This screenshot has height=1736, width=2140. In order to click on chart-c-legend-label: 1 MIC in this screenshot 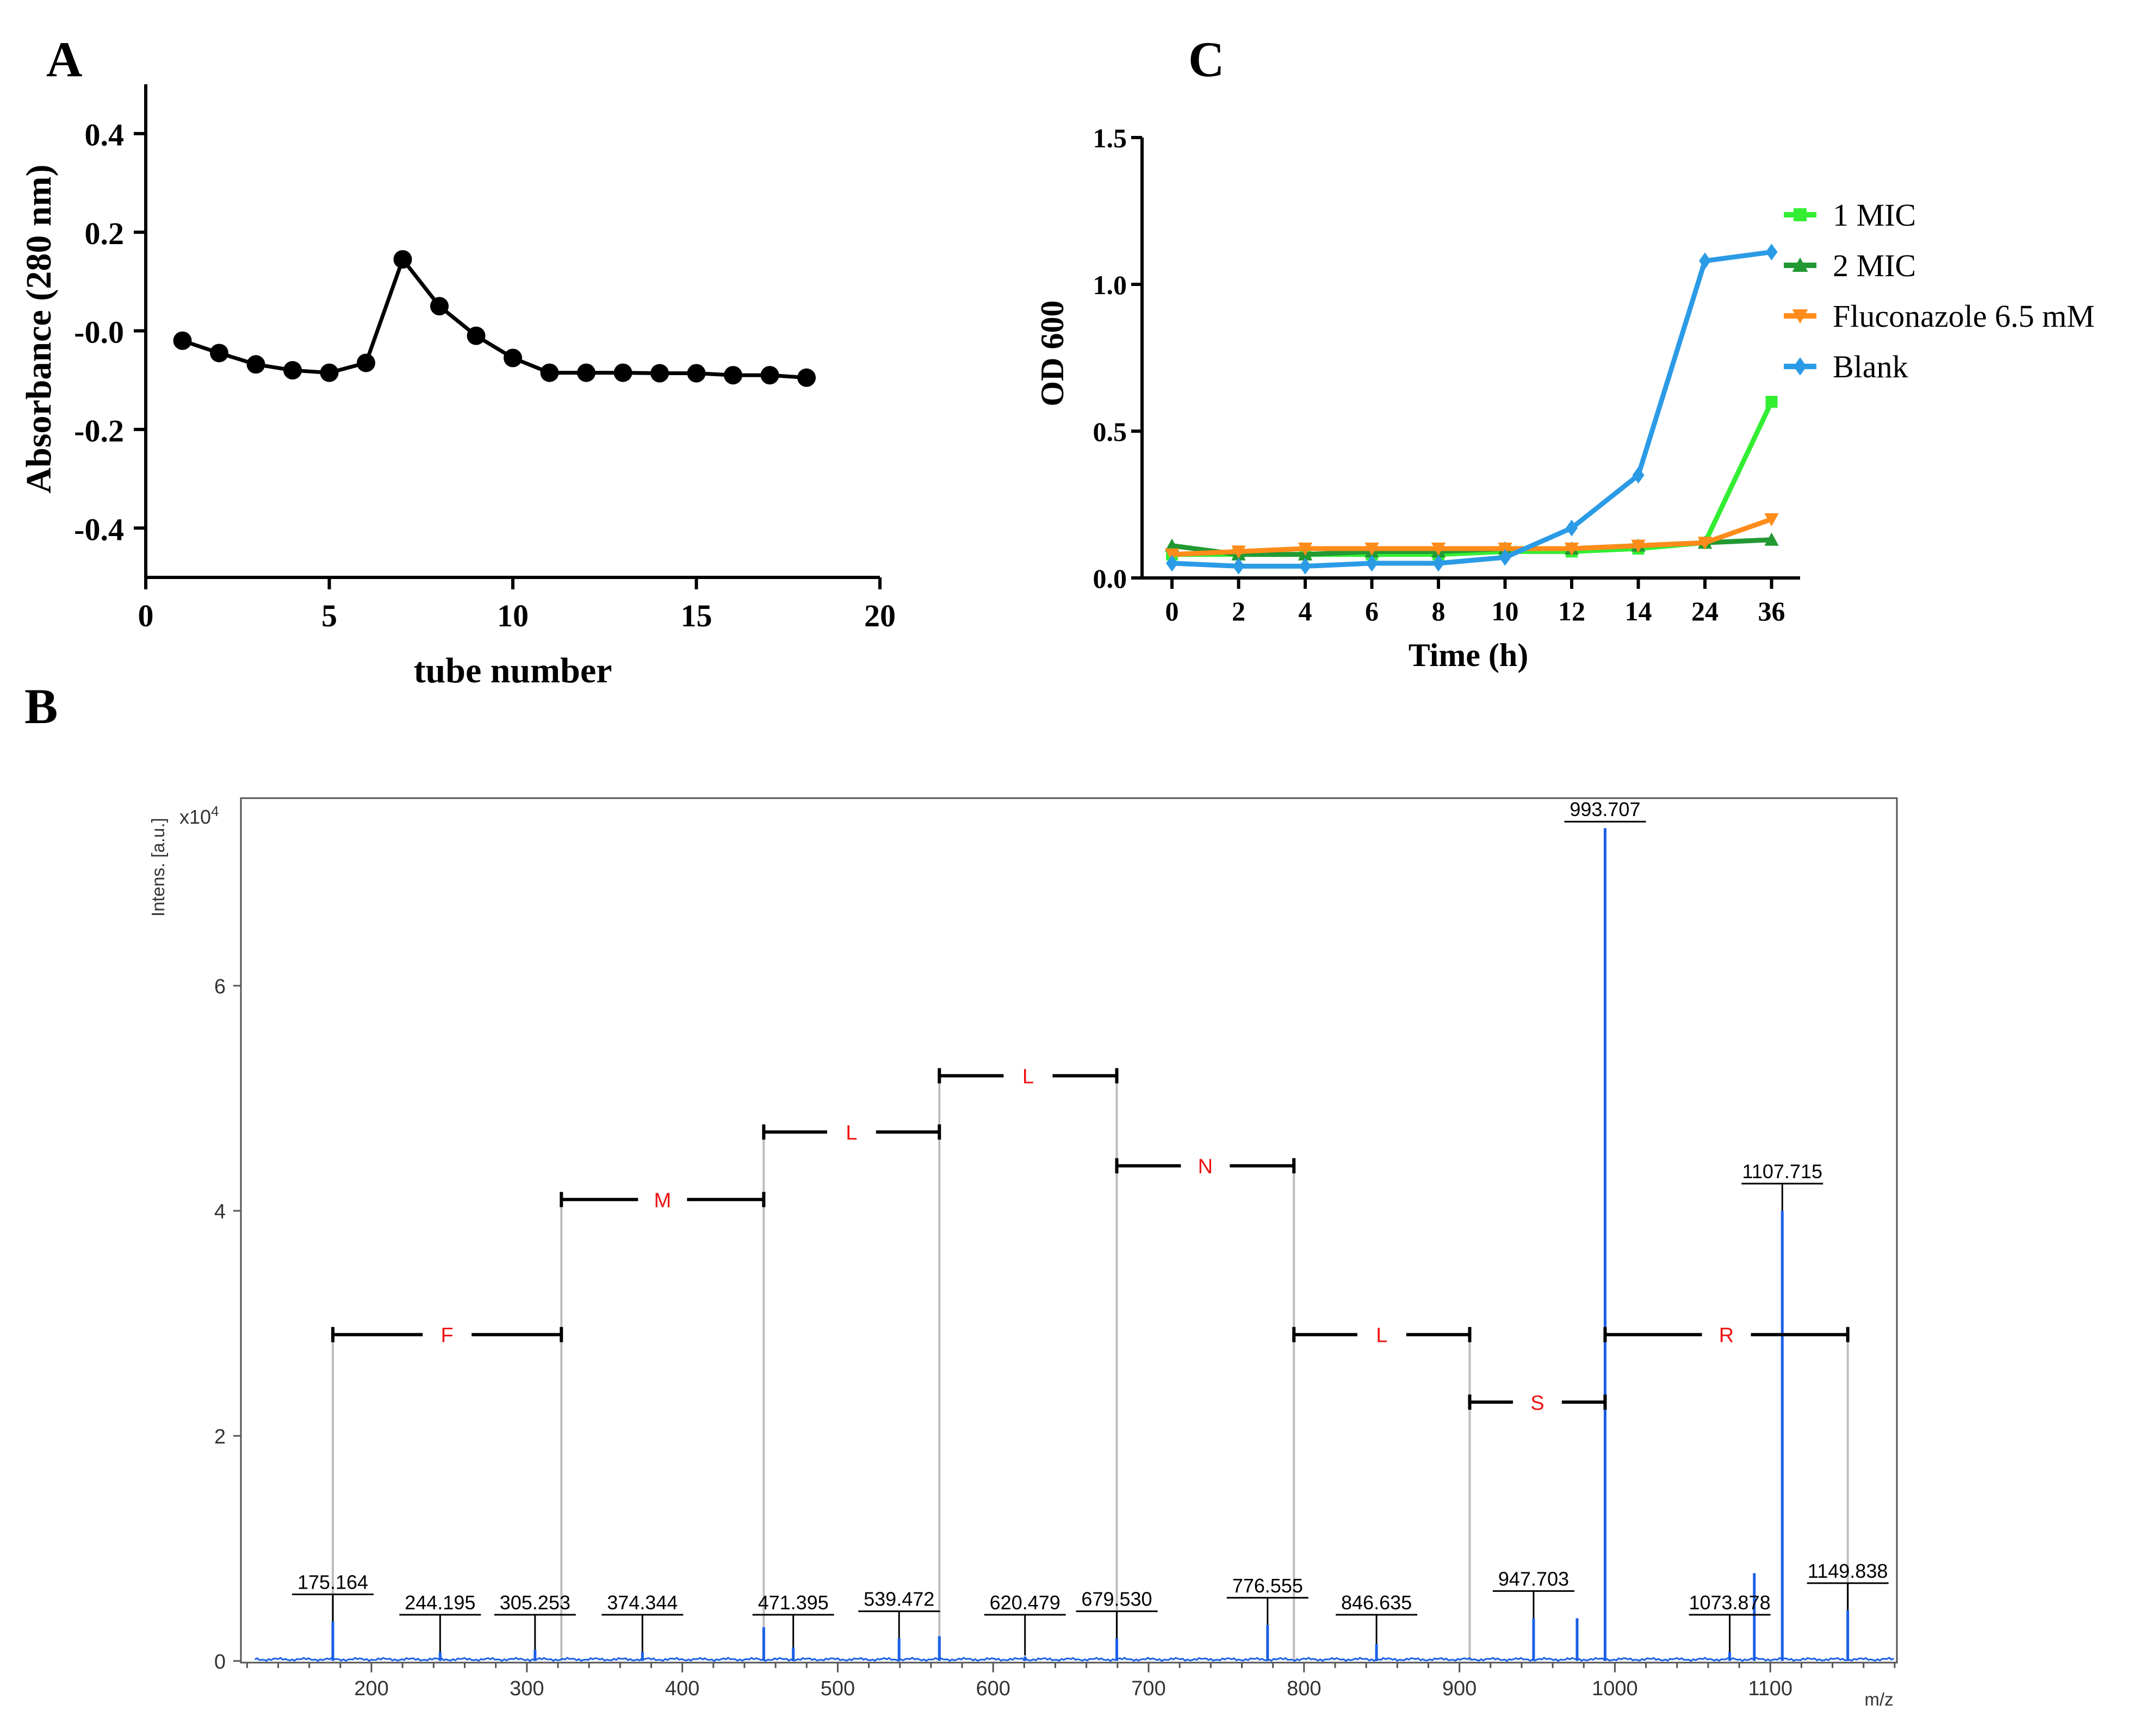, I will do `click(1874, 215)`.